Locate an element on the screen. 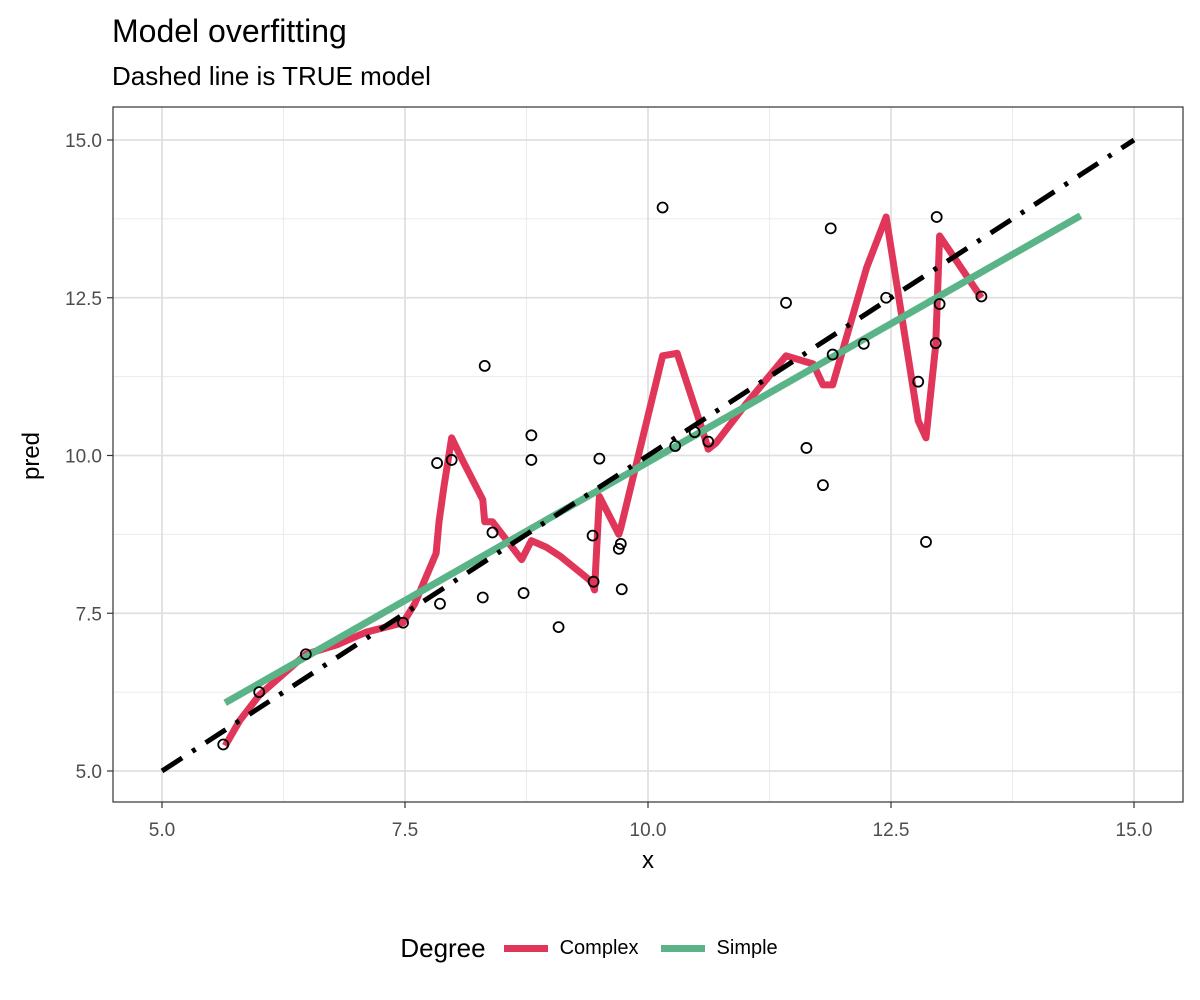 Image resolution: width=1200 pixels, height=1000 pixels. y-axis-title: pred is located at coordinates (31, 456).